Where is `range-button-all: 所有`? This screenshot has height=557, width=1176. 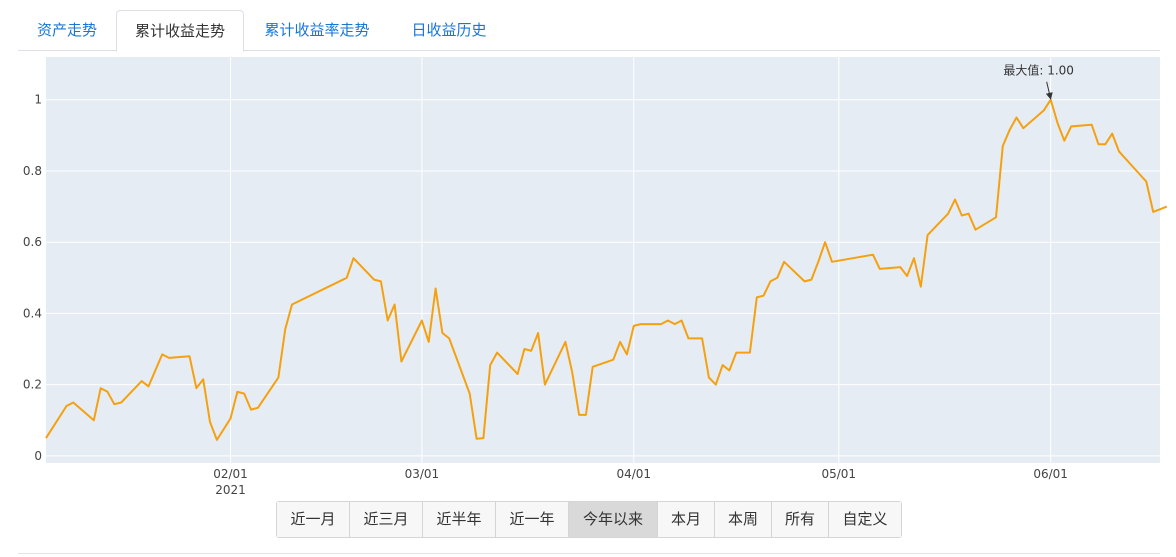
range-button-all: 所有 is located at coordinates (800, 519).